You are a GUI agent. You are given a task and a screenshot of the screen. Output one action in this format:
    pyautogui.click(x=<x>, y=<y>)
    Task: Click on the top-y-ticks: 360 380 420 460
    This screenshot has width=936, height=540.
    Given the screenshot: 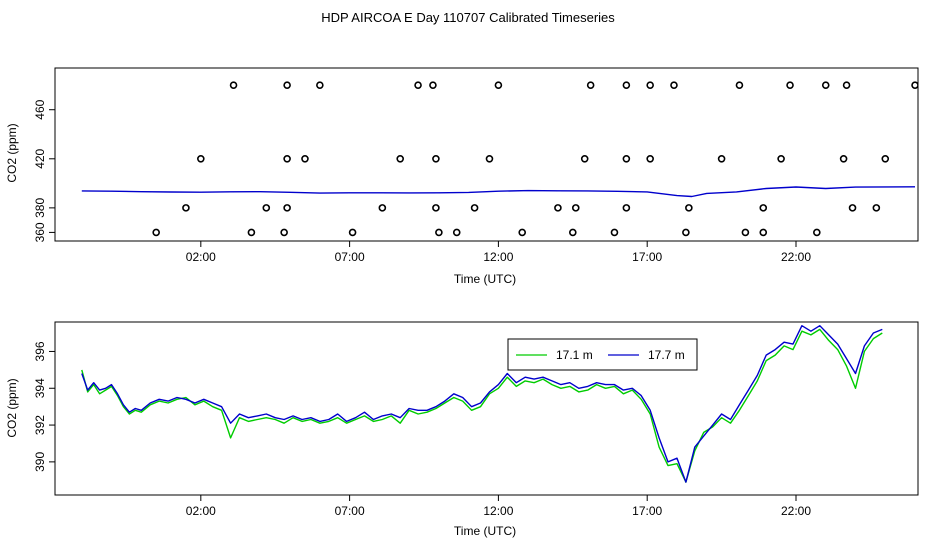 What is the action you would take?
    pyautogui.click(x=44, y=170)
    